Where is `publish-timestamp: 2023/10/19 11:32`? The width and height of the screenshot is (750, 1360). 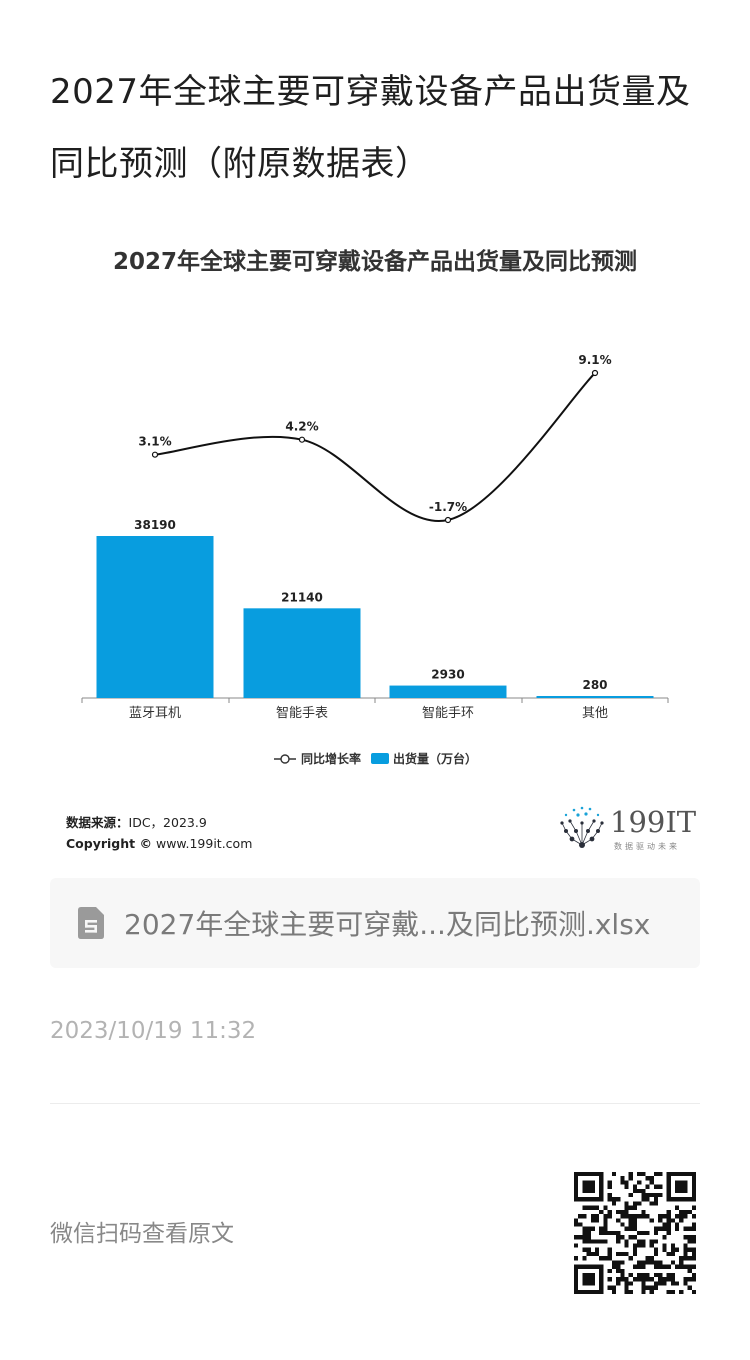 publish-timestamp: 2023/10/19 11:32 is located at coordinates (153, 1031).